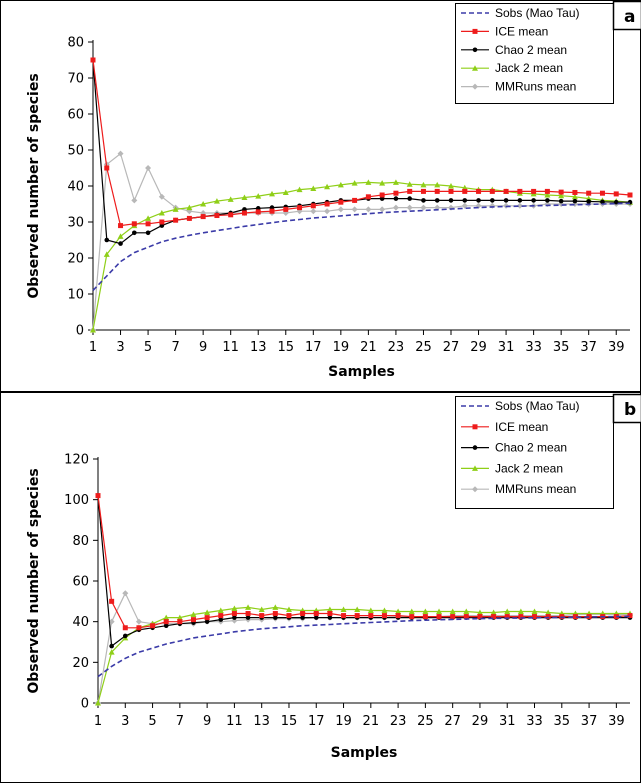 This screenshot has width=641, height=783. What do you see at coordinates (521, 427) in the screenshot?
I see `legend-label: ICE mean` at bounding box center [521, 427].